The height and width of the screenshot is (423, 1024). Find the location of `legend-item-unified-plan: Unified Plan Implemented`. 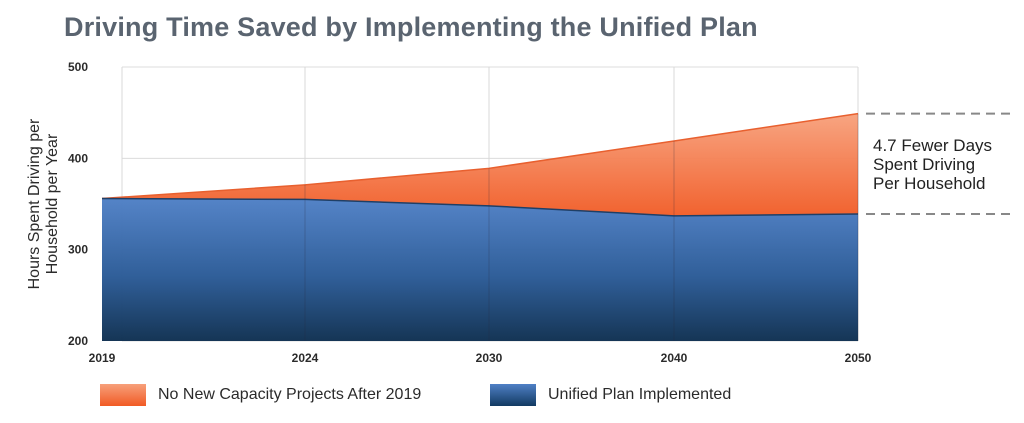

legend-item-unified-plan: Unified Plan Implemented is located at coordinates (610, 395).